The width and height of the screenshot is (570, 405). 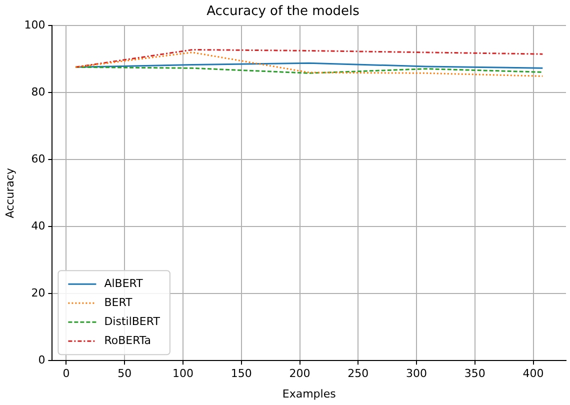 I want to click on x-axis-title: Examples, so click(x=309, y=393).